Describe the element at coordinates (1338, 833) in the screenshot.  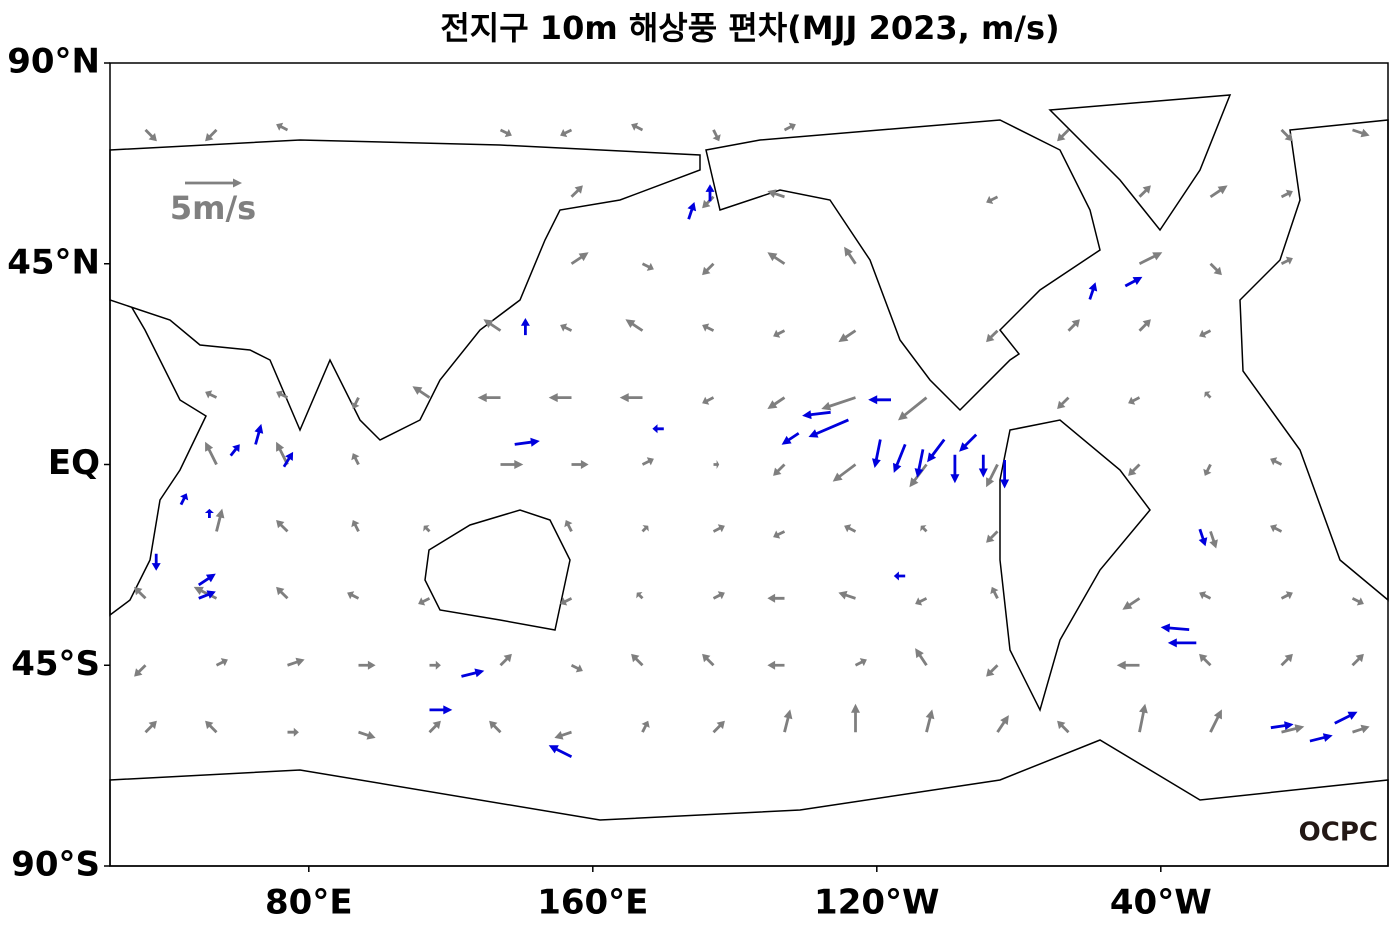
I see `watermark: OCPC` at that location.